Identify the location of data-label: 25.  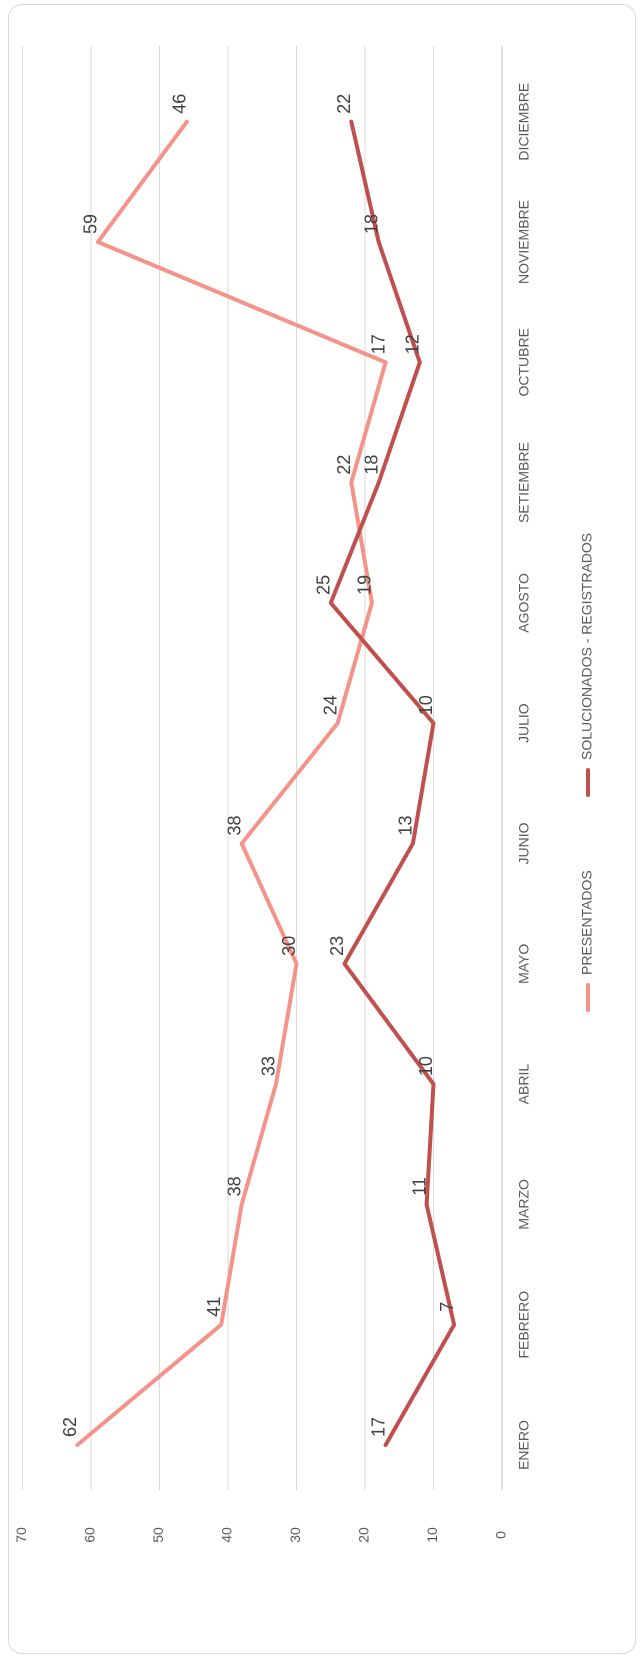
(324, 585).